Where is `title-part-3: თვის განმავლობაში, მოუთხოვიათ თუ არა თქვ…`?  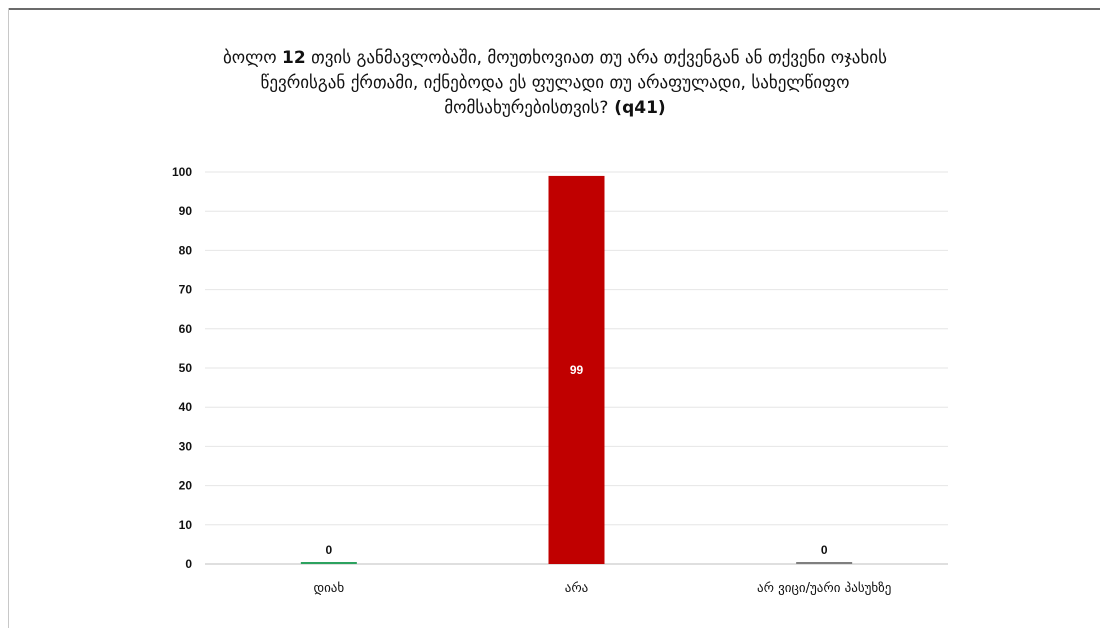 title-part-3: თვის განმავლობაში, მოუთხოვიათ თუ არა თქვ… is located at coordinates (573, 83).